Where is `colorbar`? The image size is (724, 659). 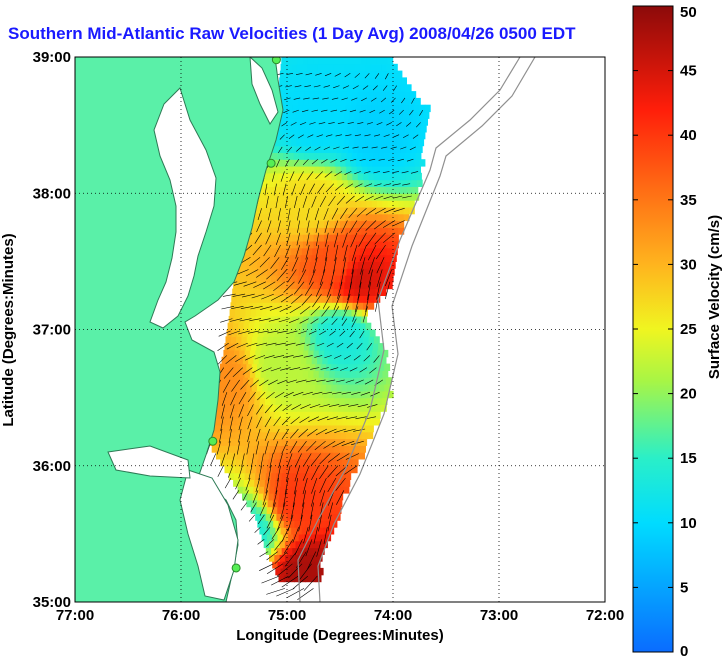
colorbar is located at coordinates (653, 329).